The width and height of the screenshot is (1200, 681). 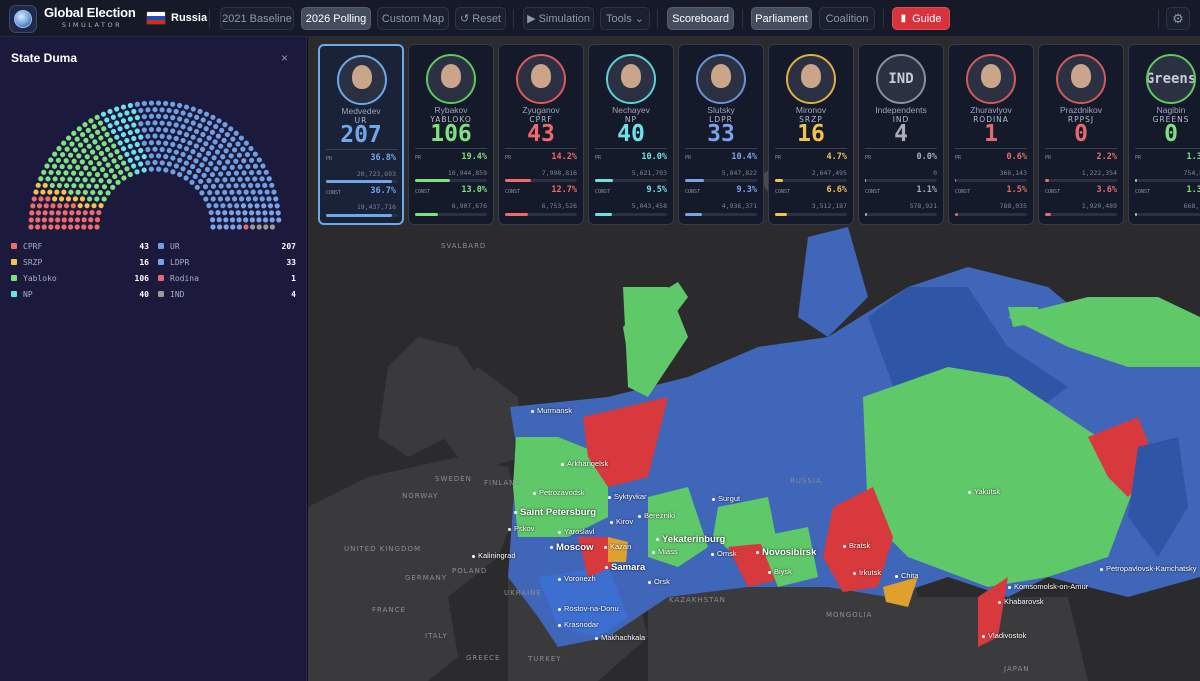 What do you see at coordinates (257, 18) in the screenshot?
I see `baseline-2021-button: 2021 Baseline` at bounding box center [257, 18].